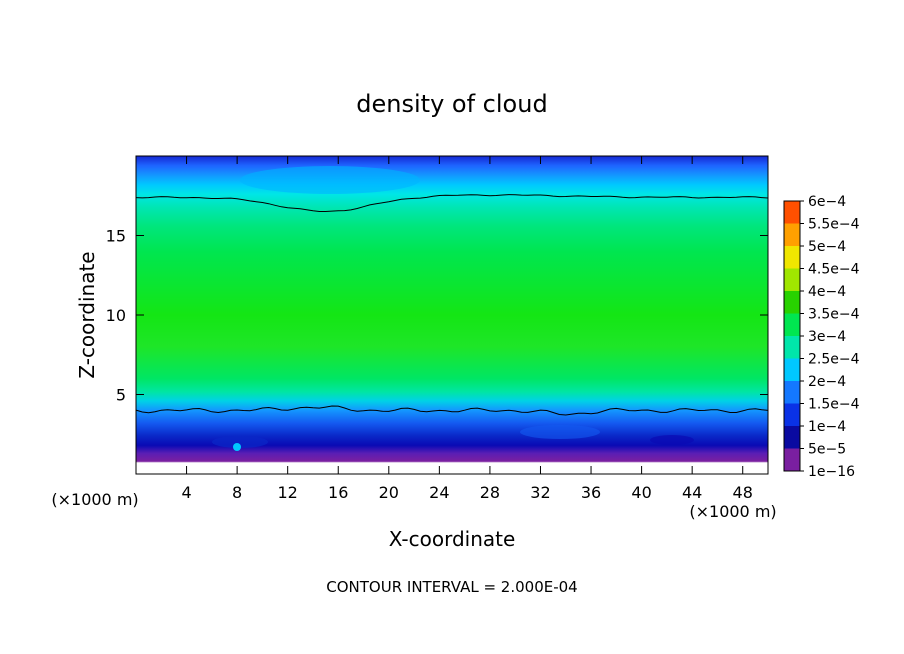 The image size is (904, 654). What do you see at coordinates (116, 236) in the screenshot?
I see `y-tick-label: 15` at bounding box center [116, 236].